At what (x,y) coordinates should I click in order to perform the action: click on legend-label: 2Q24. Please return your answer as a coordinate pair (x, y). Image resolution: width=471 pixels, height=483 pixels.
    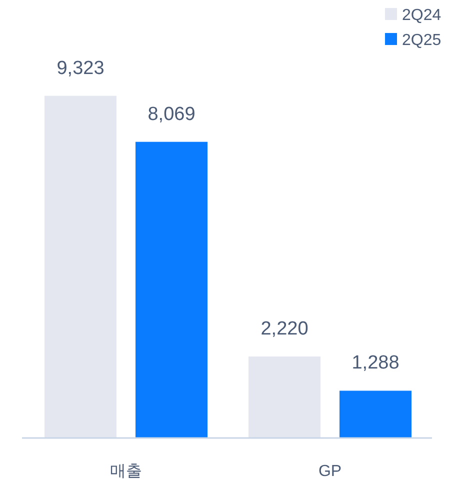
    Looking at the image, I should click on (422, 15).